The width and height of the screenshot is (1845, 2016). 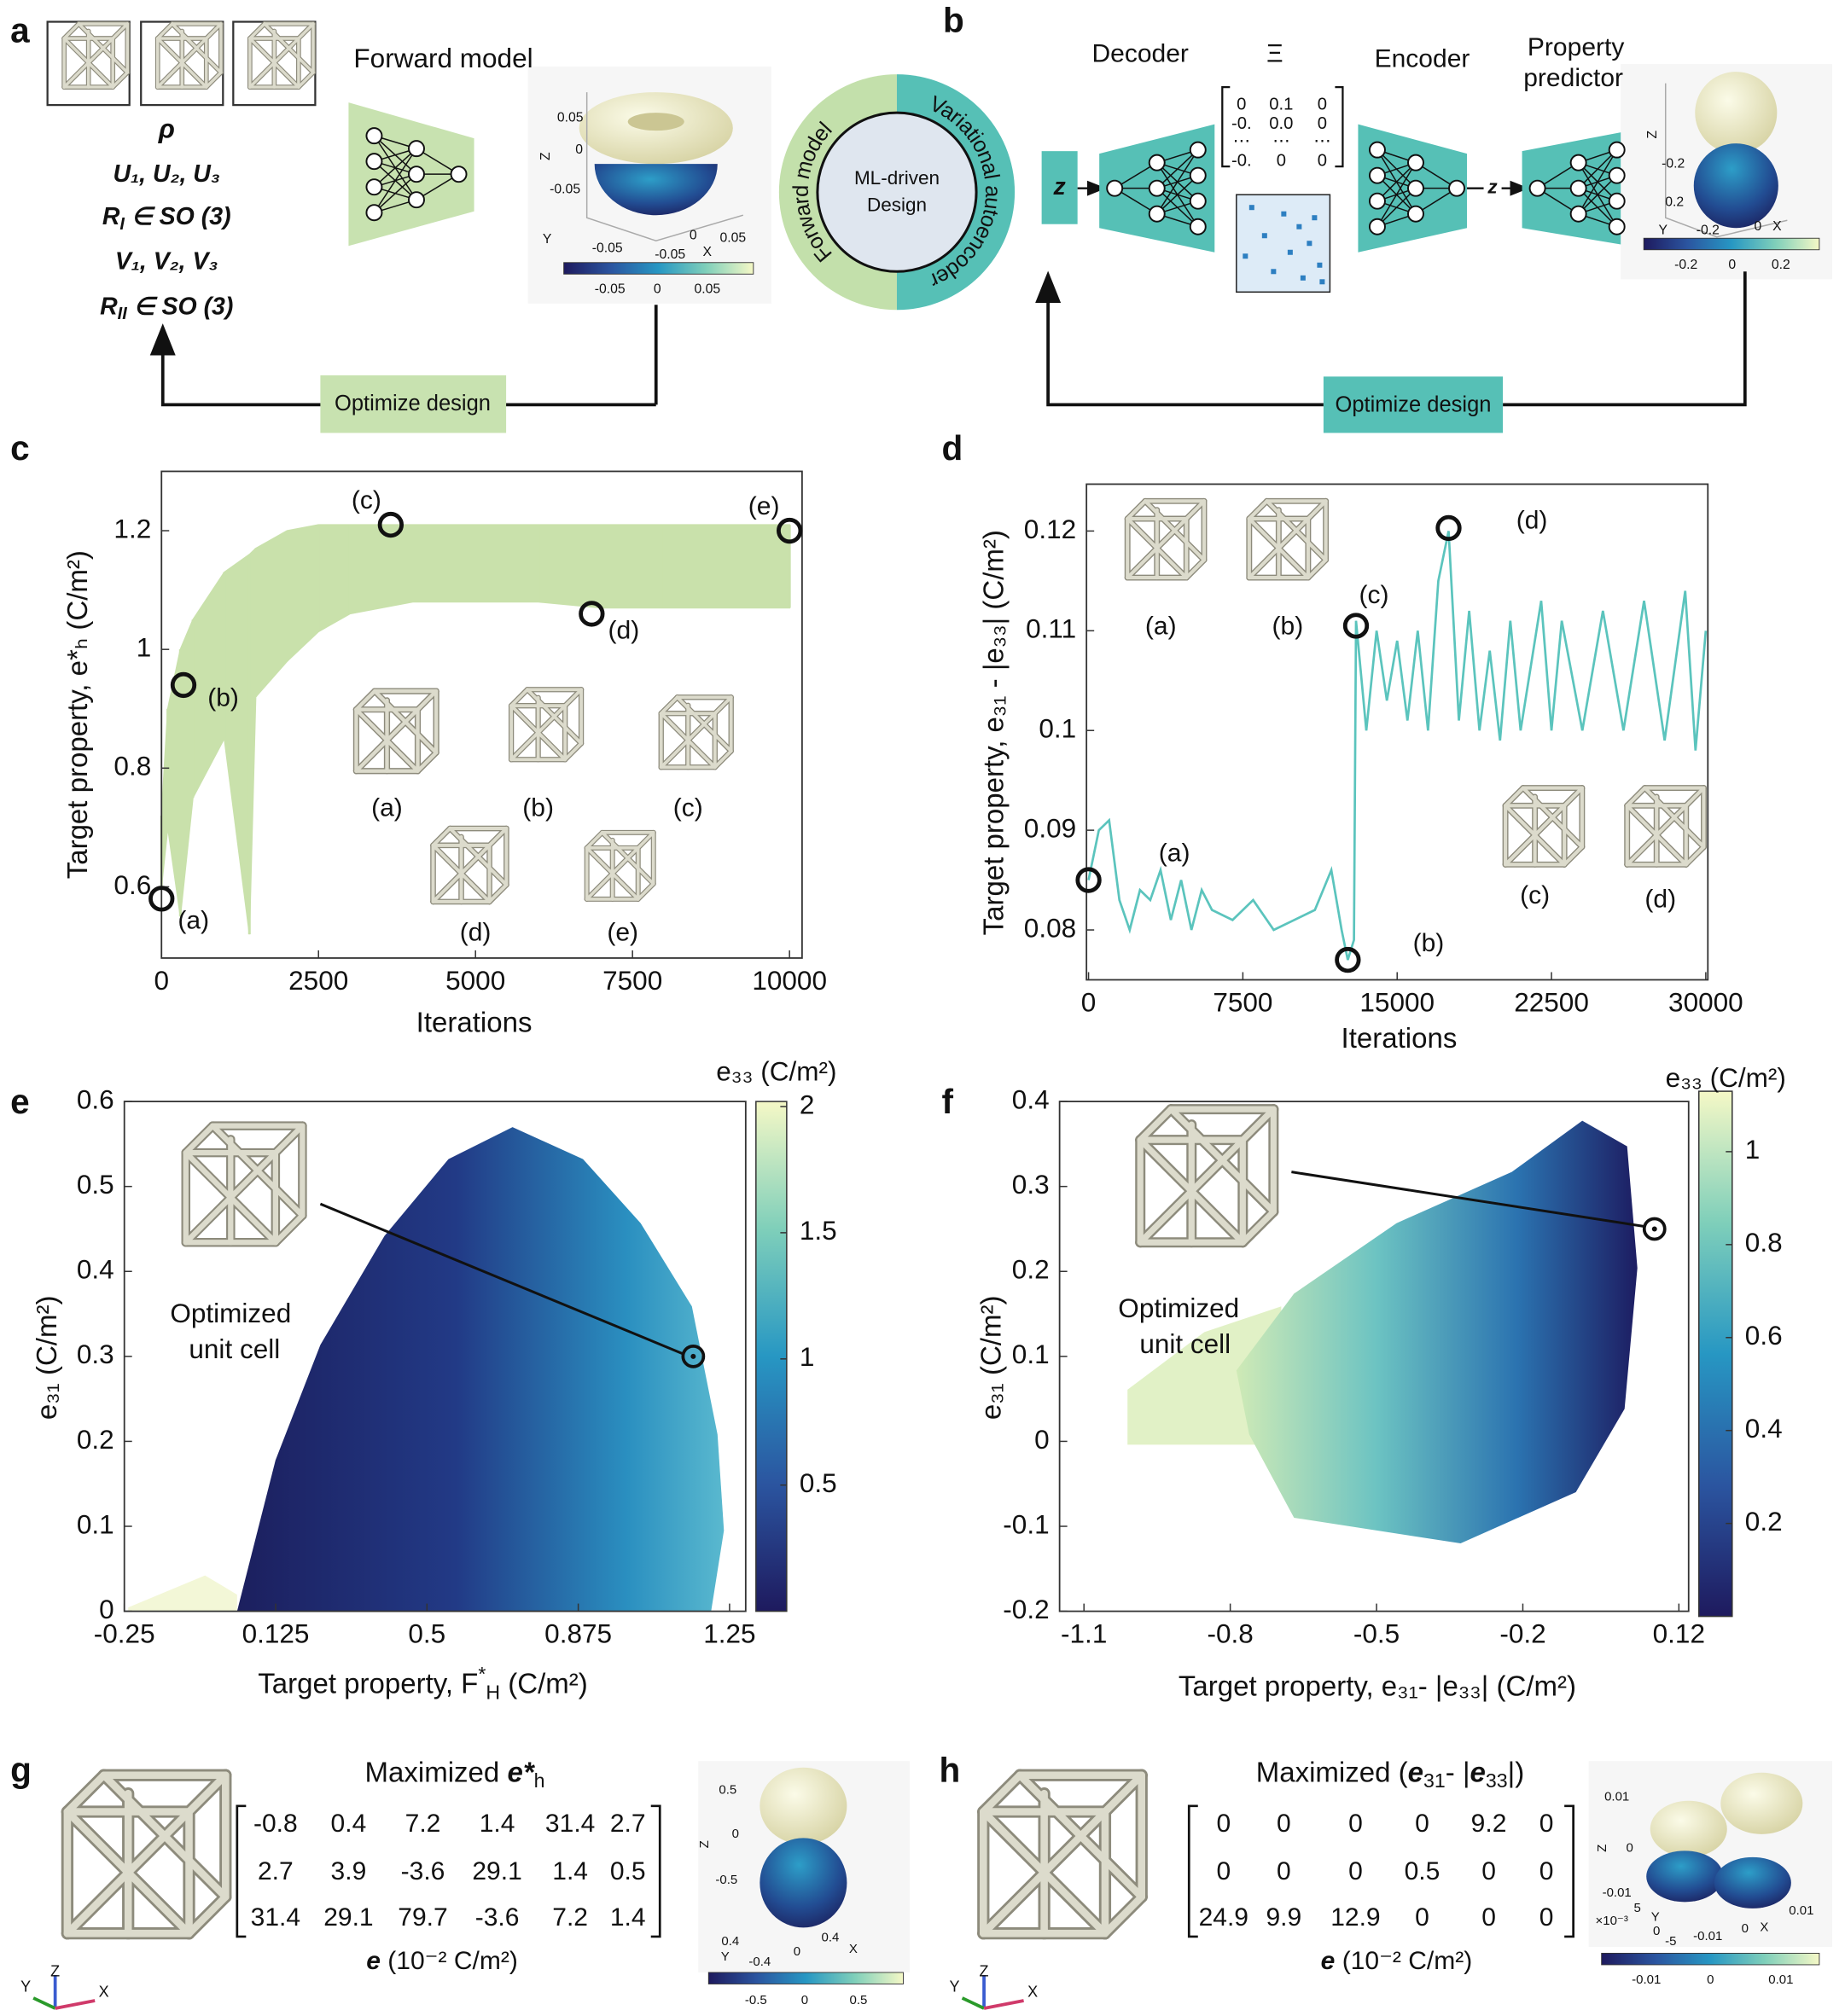 What do you see at coordinates (789, 980) in the screenshot?
I see `x-tick-label: 10000` at bounding box center [789, 980].